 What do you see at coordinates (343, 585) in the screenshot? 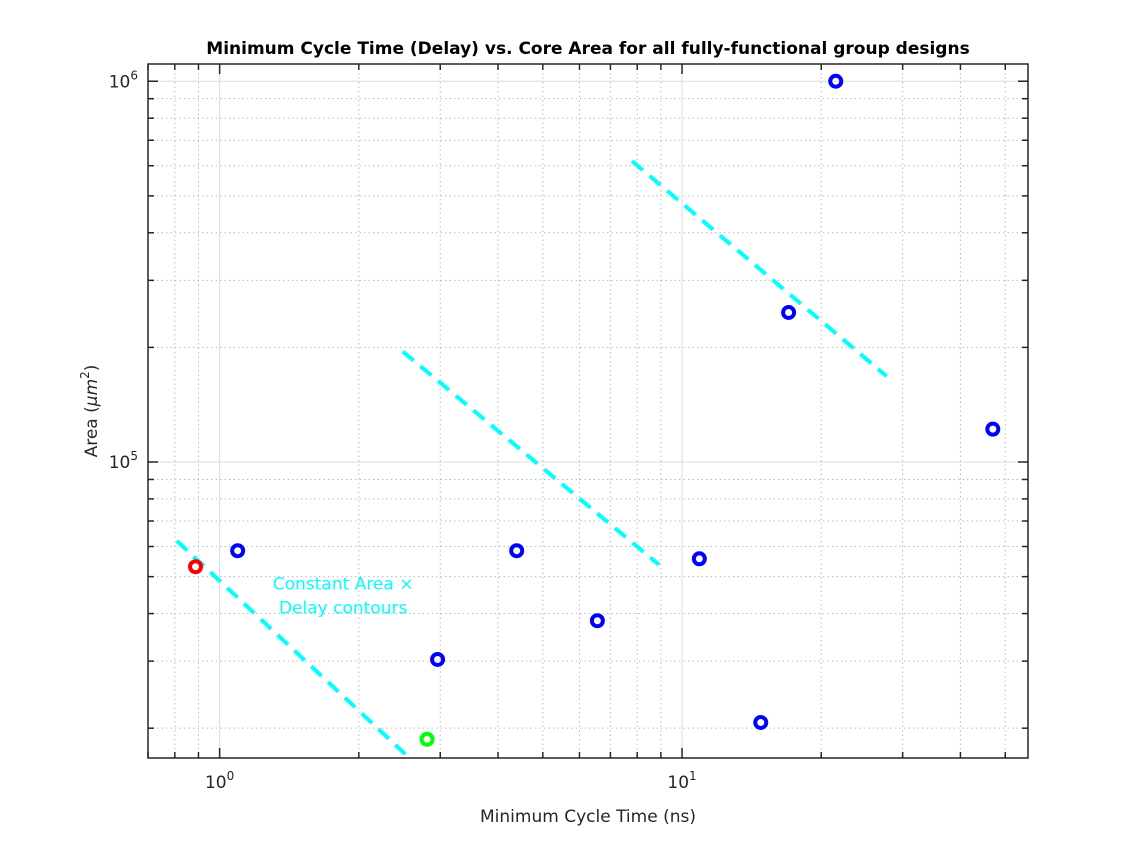
I see `annotation-line-1: Constant Area ×` at bounding box center [343, 585].